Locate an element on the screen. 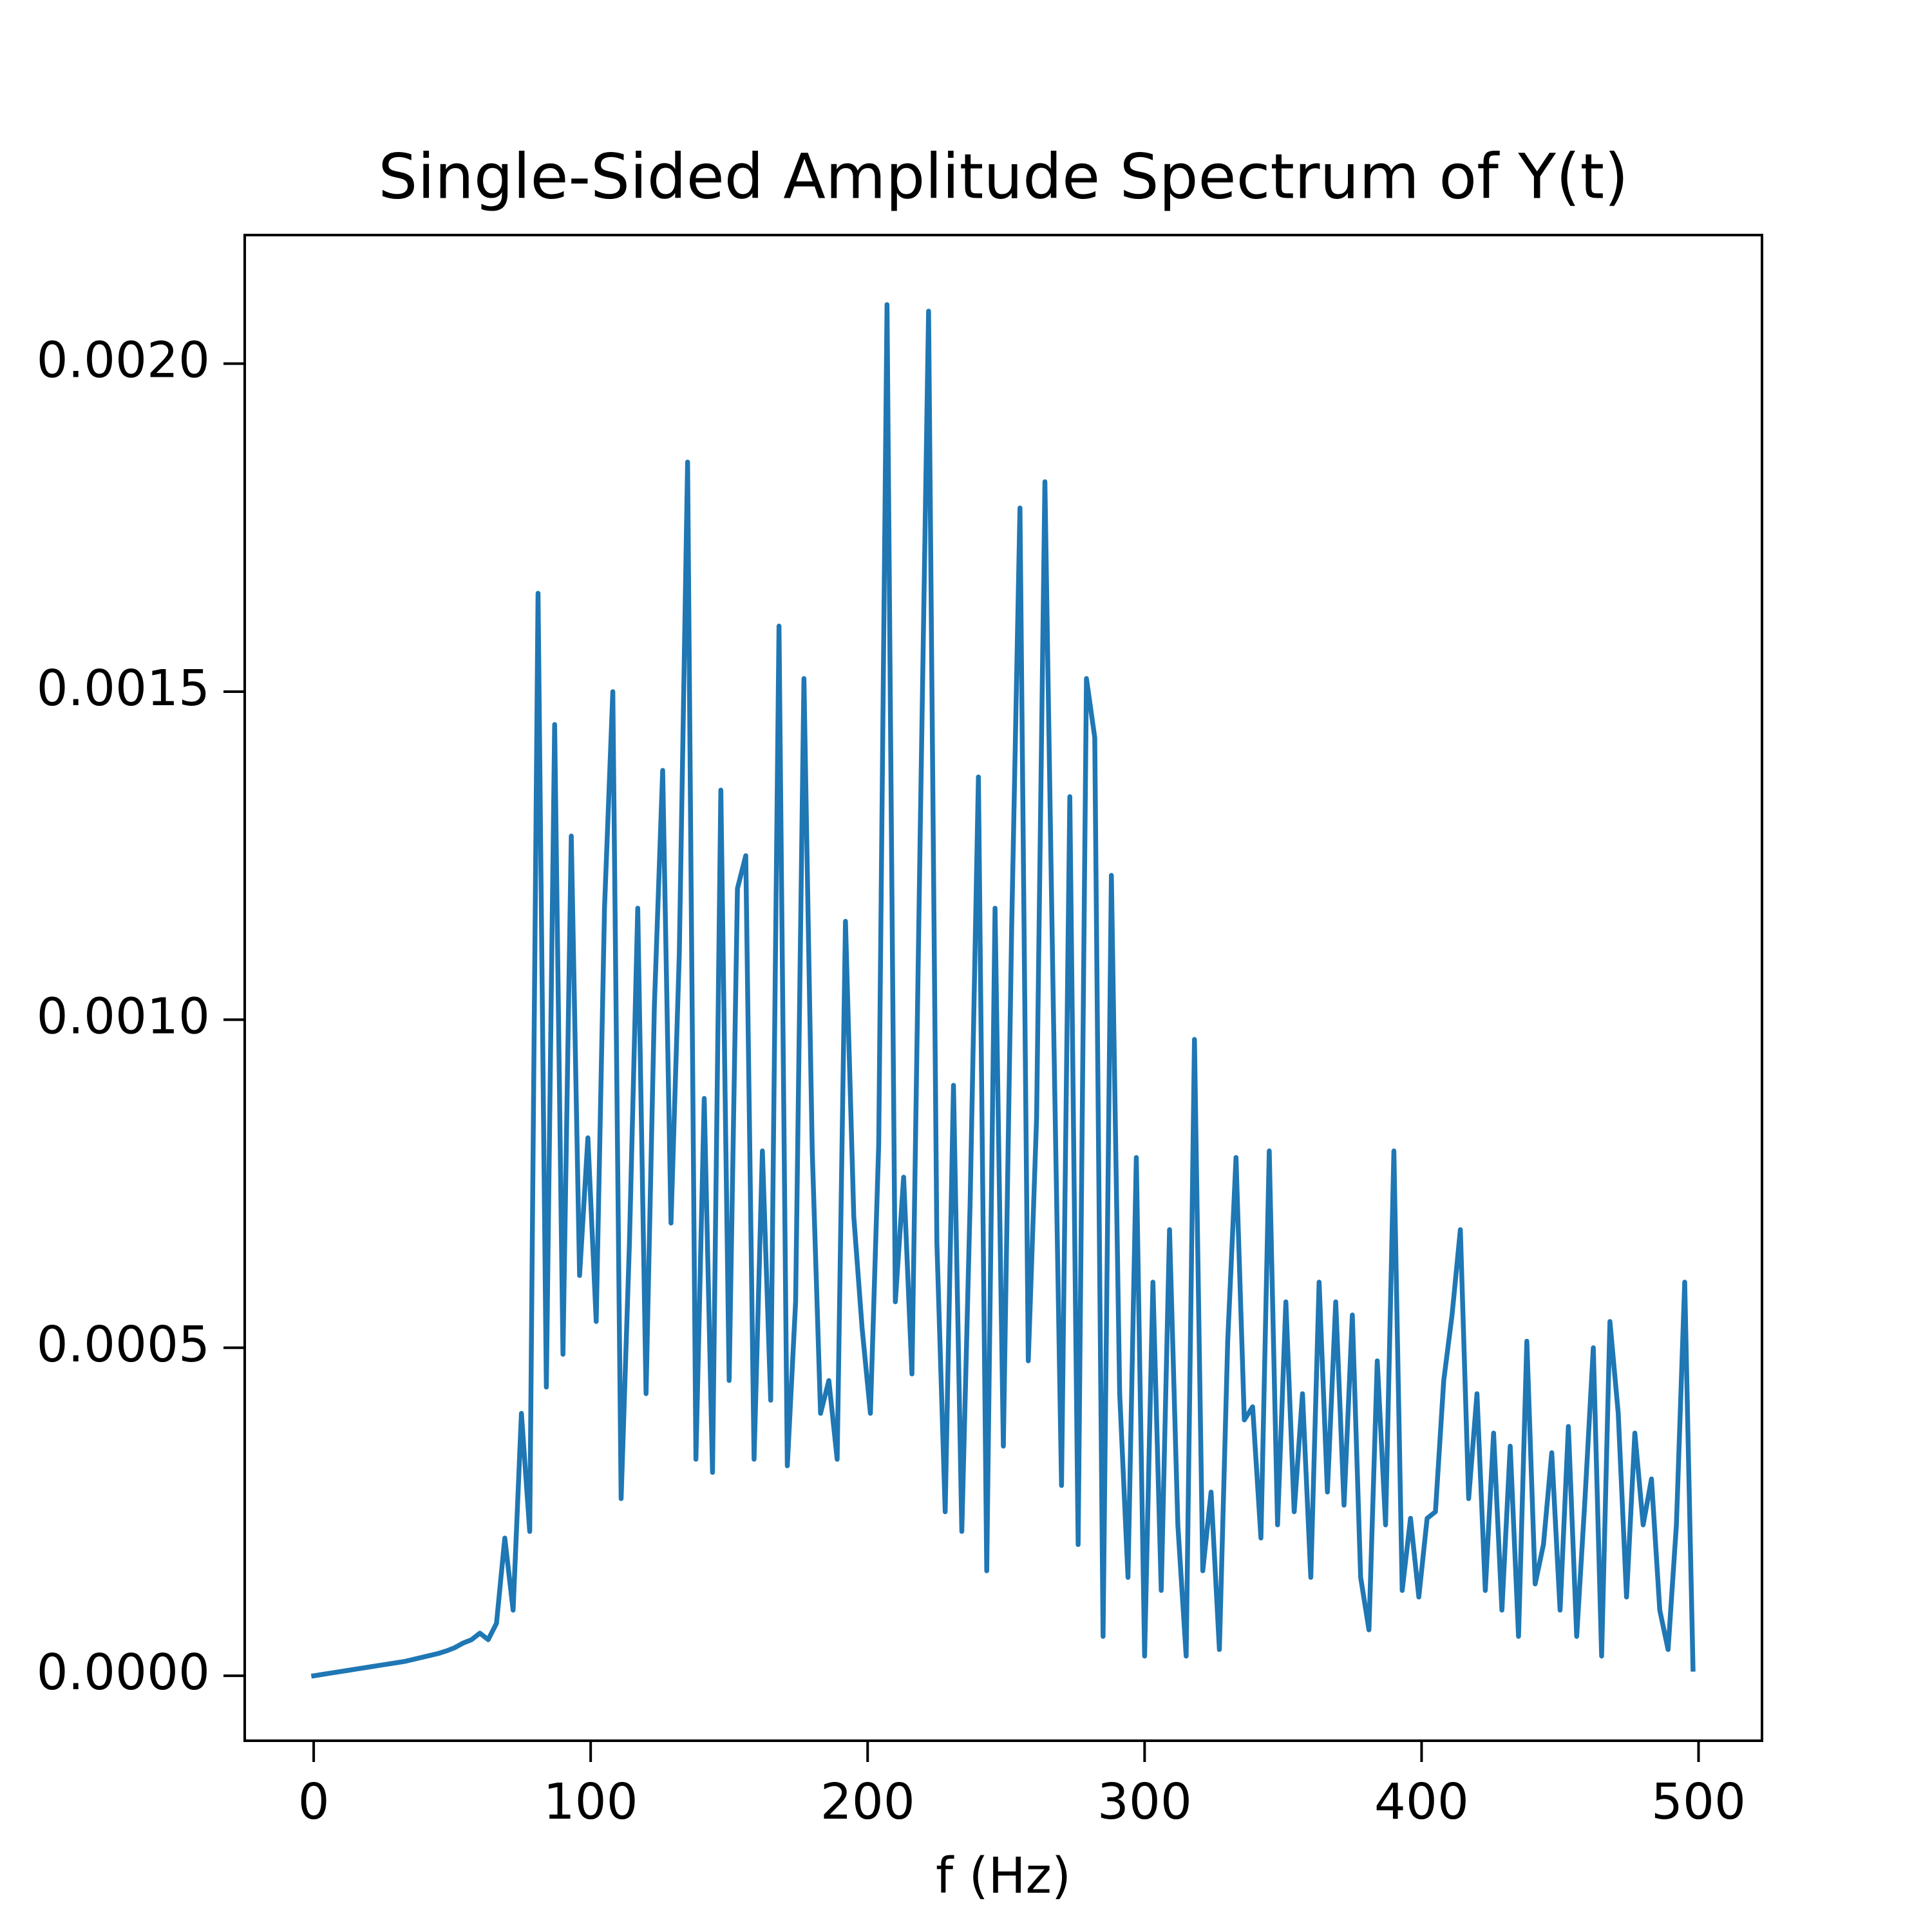  x-tick-label: 300 is located at coordinates (1144, 1803).